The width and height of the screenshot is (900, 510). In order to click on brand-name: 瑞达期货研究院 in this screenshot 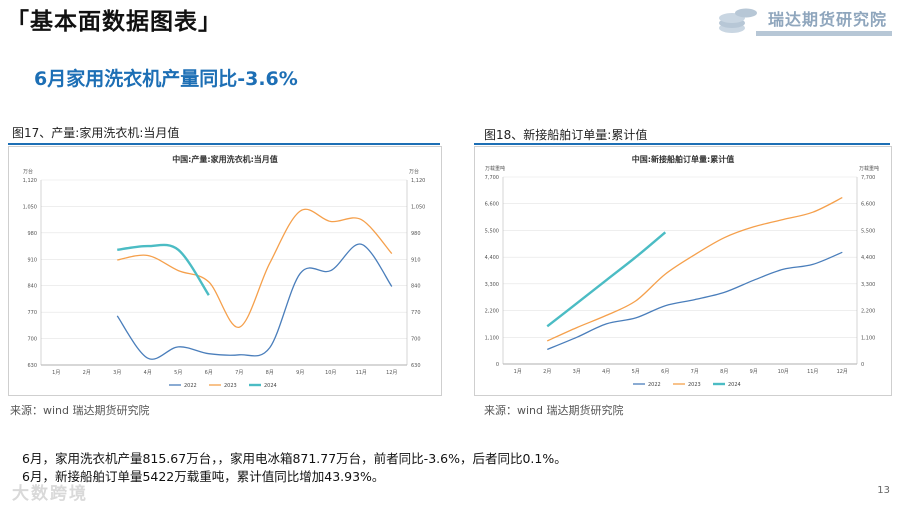, I will do `click(828, 19)`.